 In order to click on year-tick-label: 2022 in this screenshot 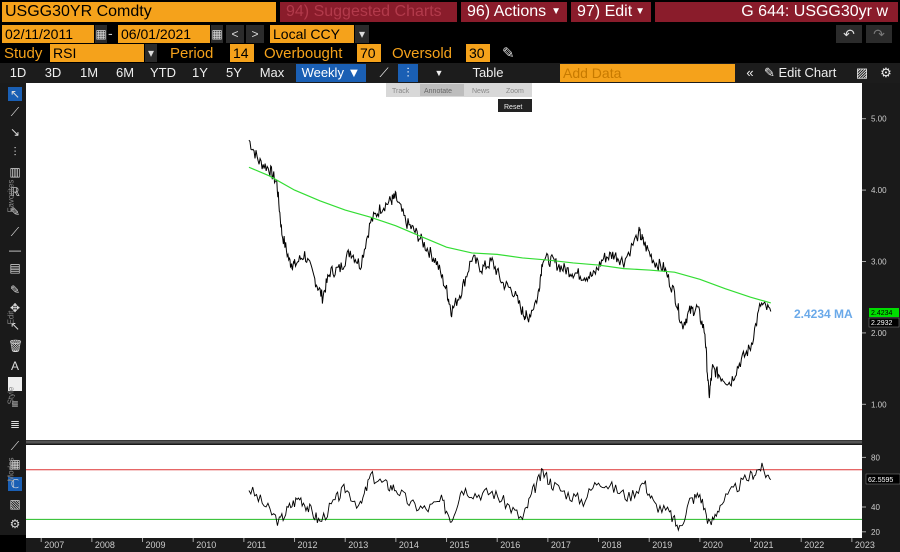, I will do `click(814, 545)`.